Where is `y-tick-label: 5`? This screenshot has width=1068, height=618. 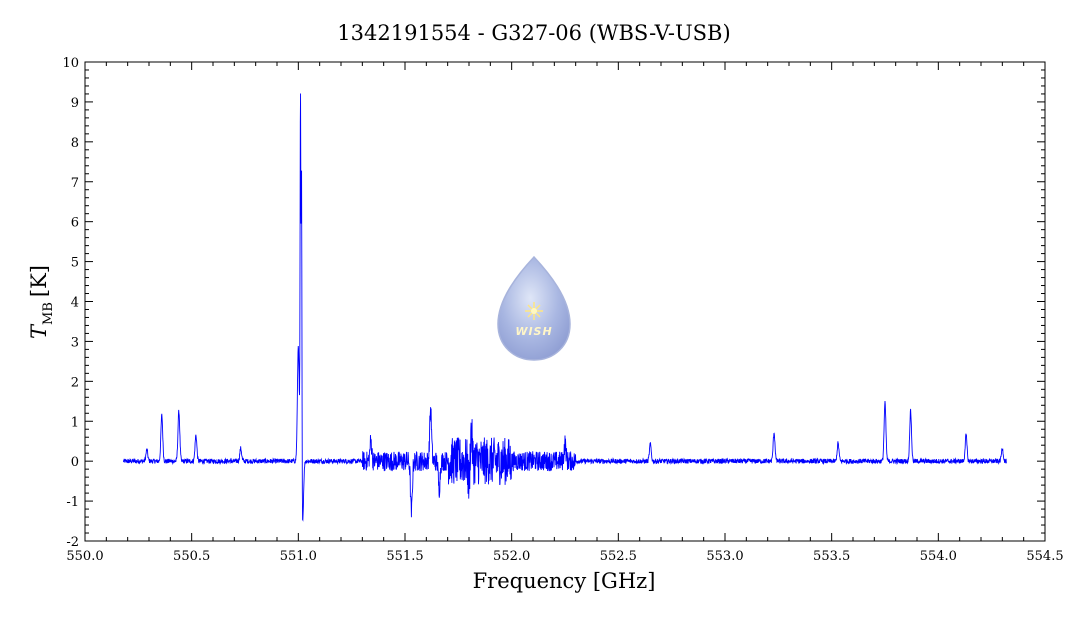
y-tick-label: 5 is located at coordinates (75, 263).